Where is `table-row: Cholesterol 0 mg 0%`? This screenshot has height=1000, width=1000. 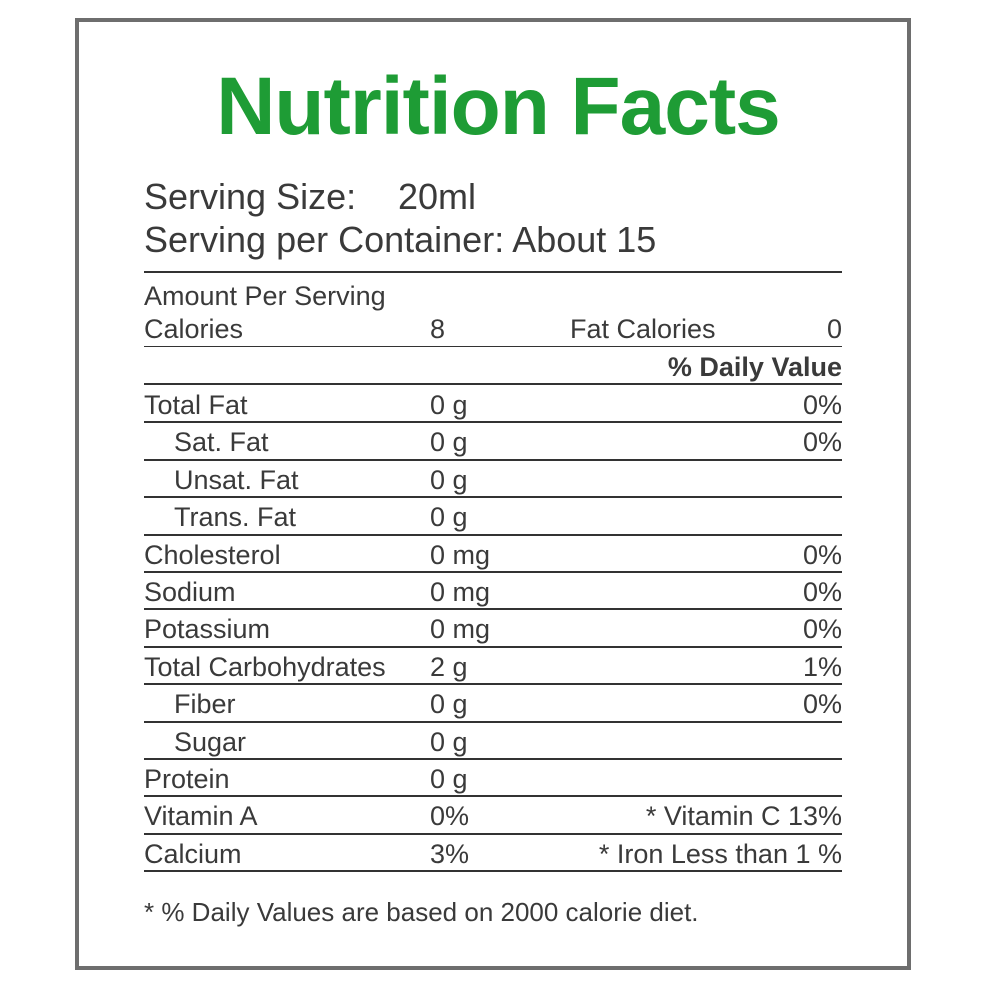 table-row: Cholesterol 0 mg 0% is located at coordinates (493, 554).